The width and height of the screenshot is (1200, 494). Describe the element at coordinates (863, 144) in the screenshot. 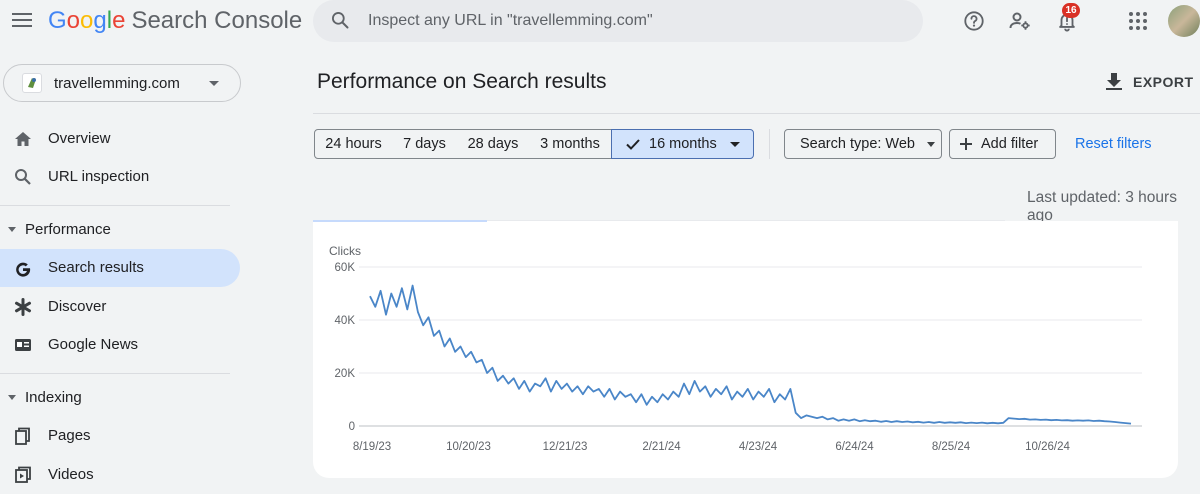

I see `search-type-dropdown: Search type: Web` at that location.